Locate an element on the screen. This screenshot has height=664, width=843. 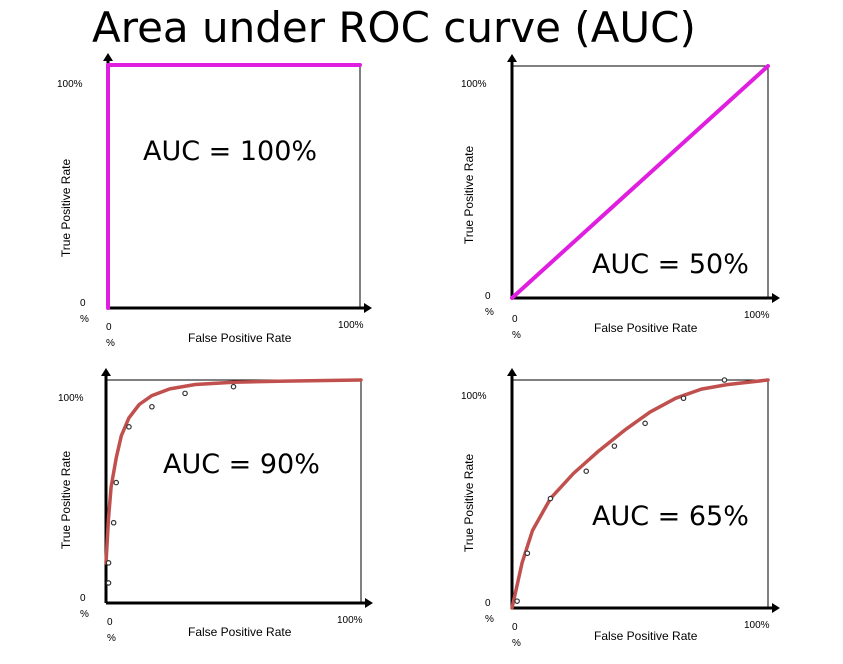
auc-annotation: AUC = 100% is located at coordinates (230, 151).